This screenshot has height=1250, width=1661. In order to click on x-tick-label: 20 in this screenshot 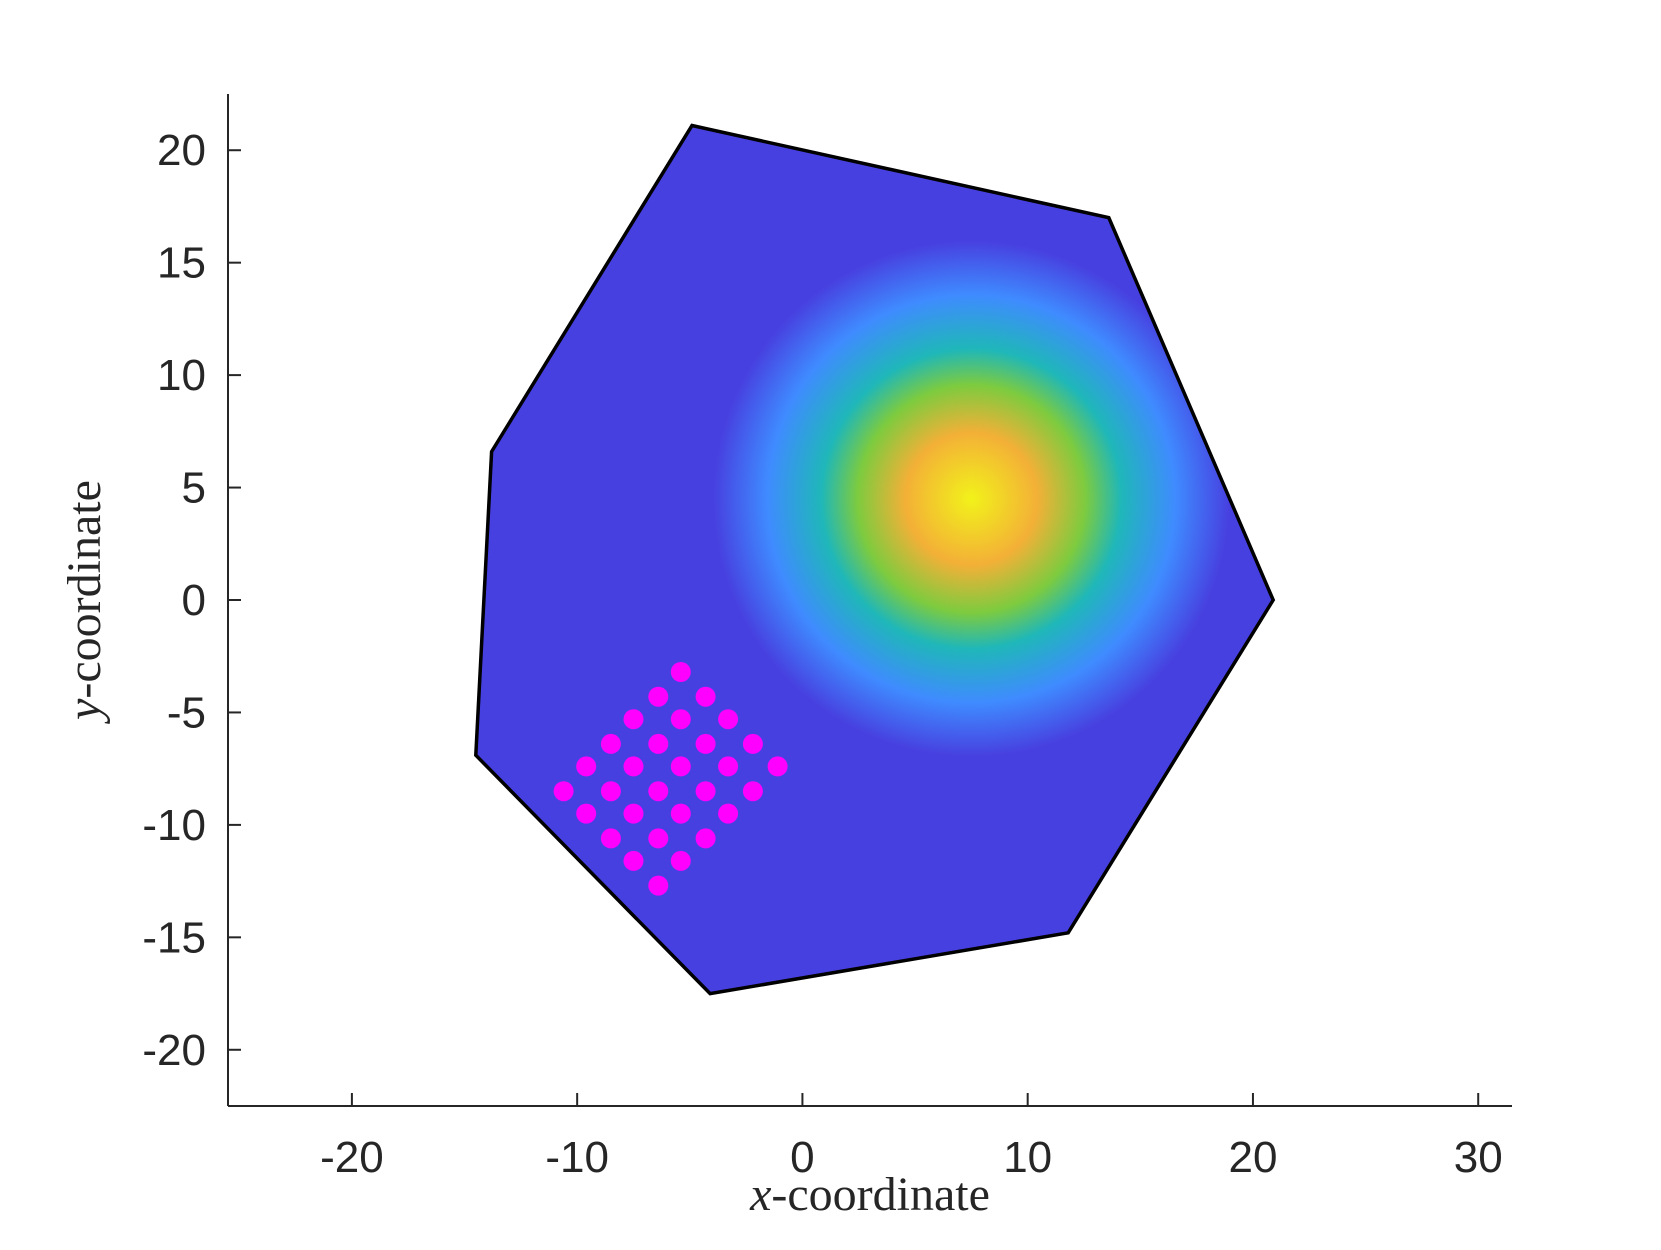, I will do `click(1252, 1157)`.